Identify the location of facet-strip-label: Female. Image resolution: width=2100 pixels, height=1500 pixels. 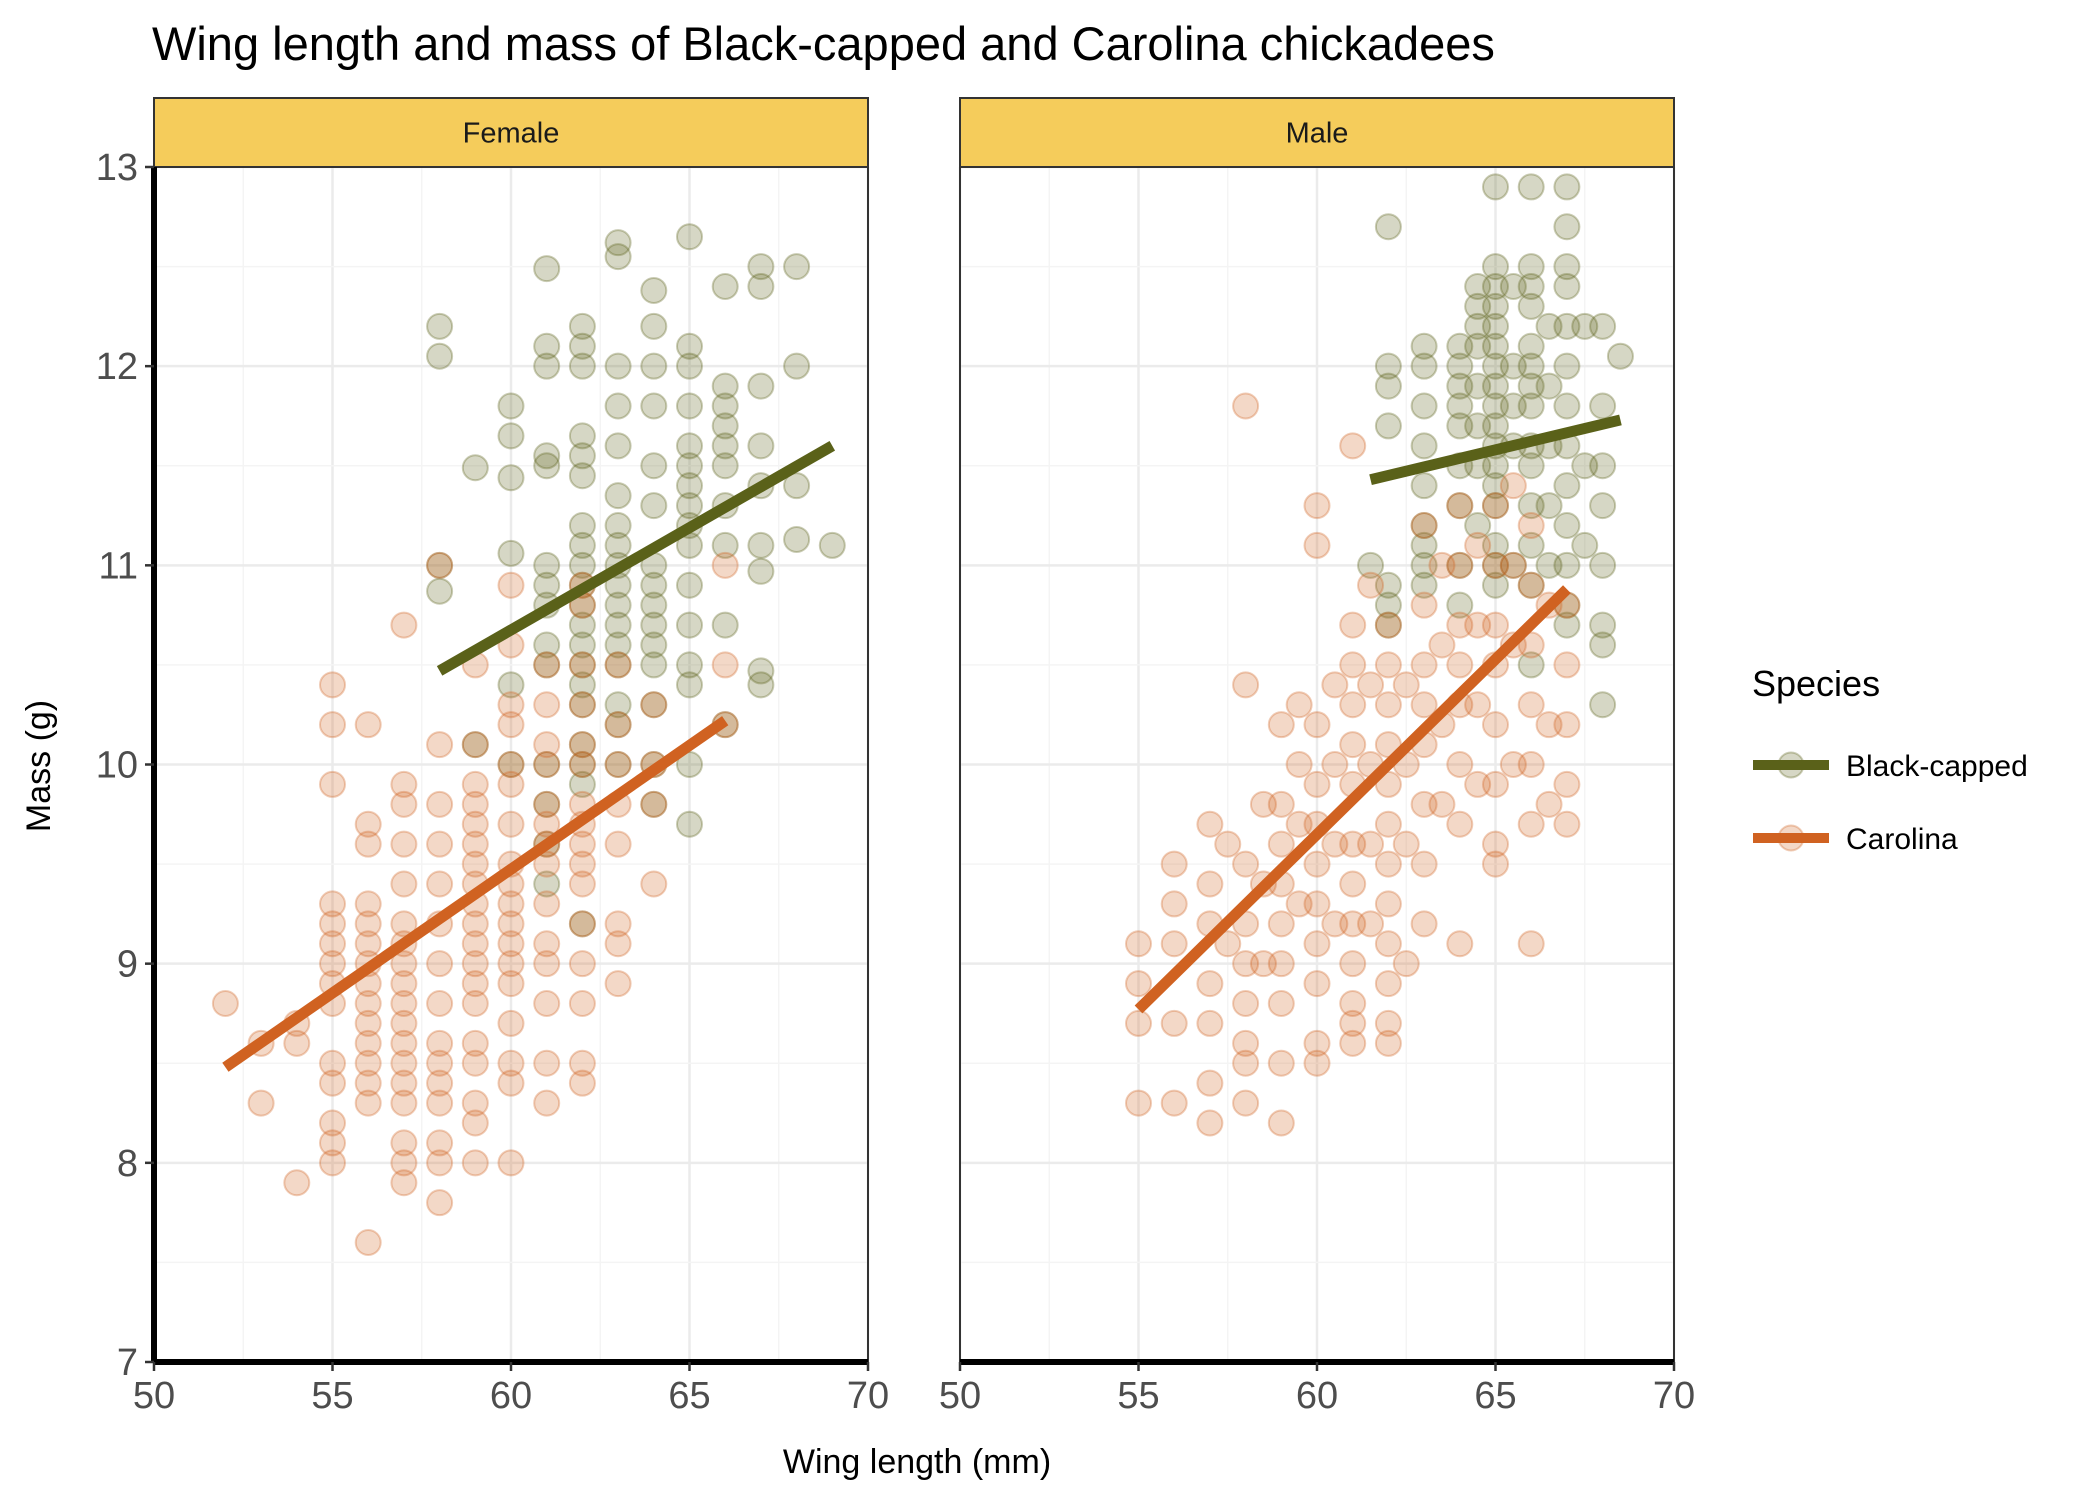
(511, 134).